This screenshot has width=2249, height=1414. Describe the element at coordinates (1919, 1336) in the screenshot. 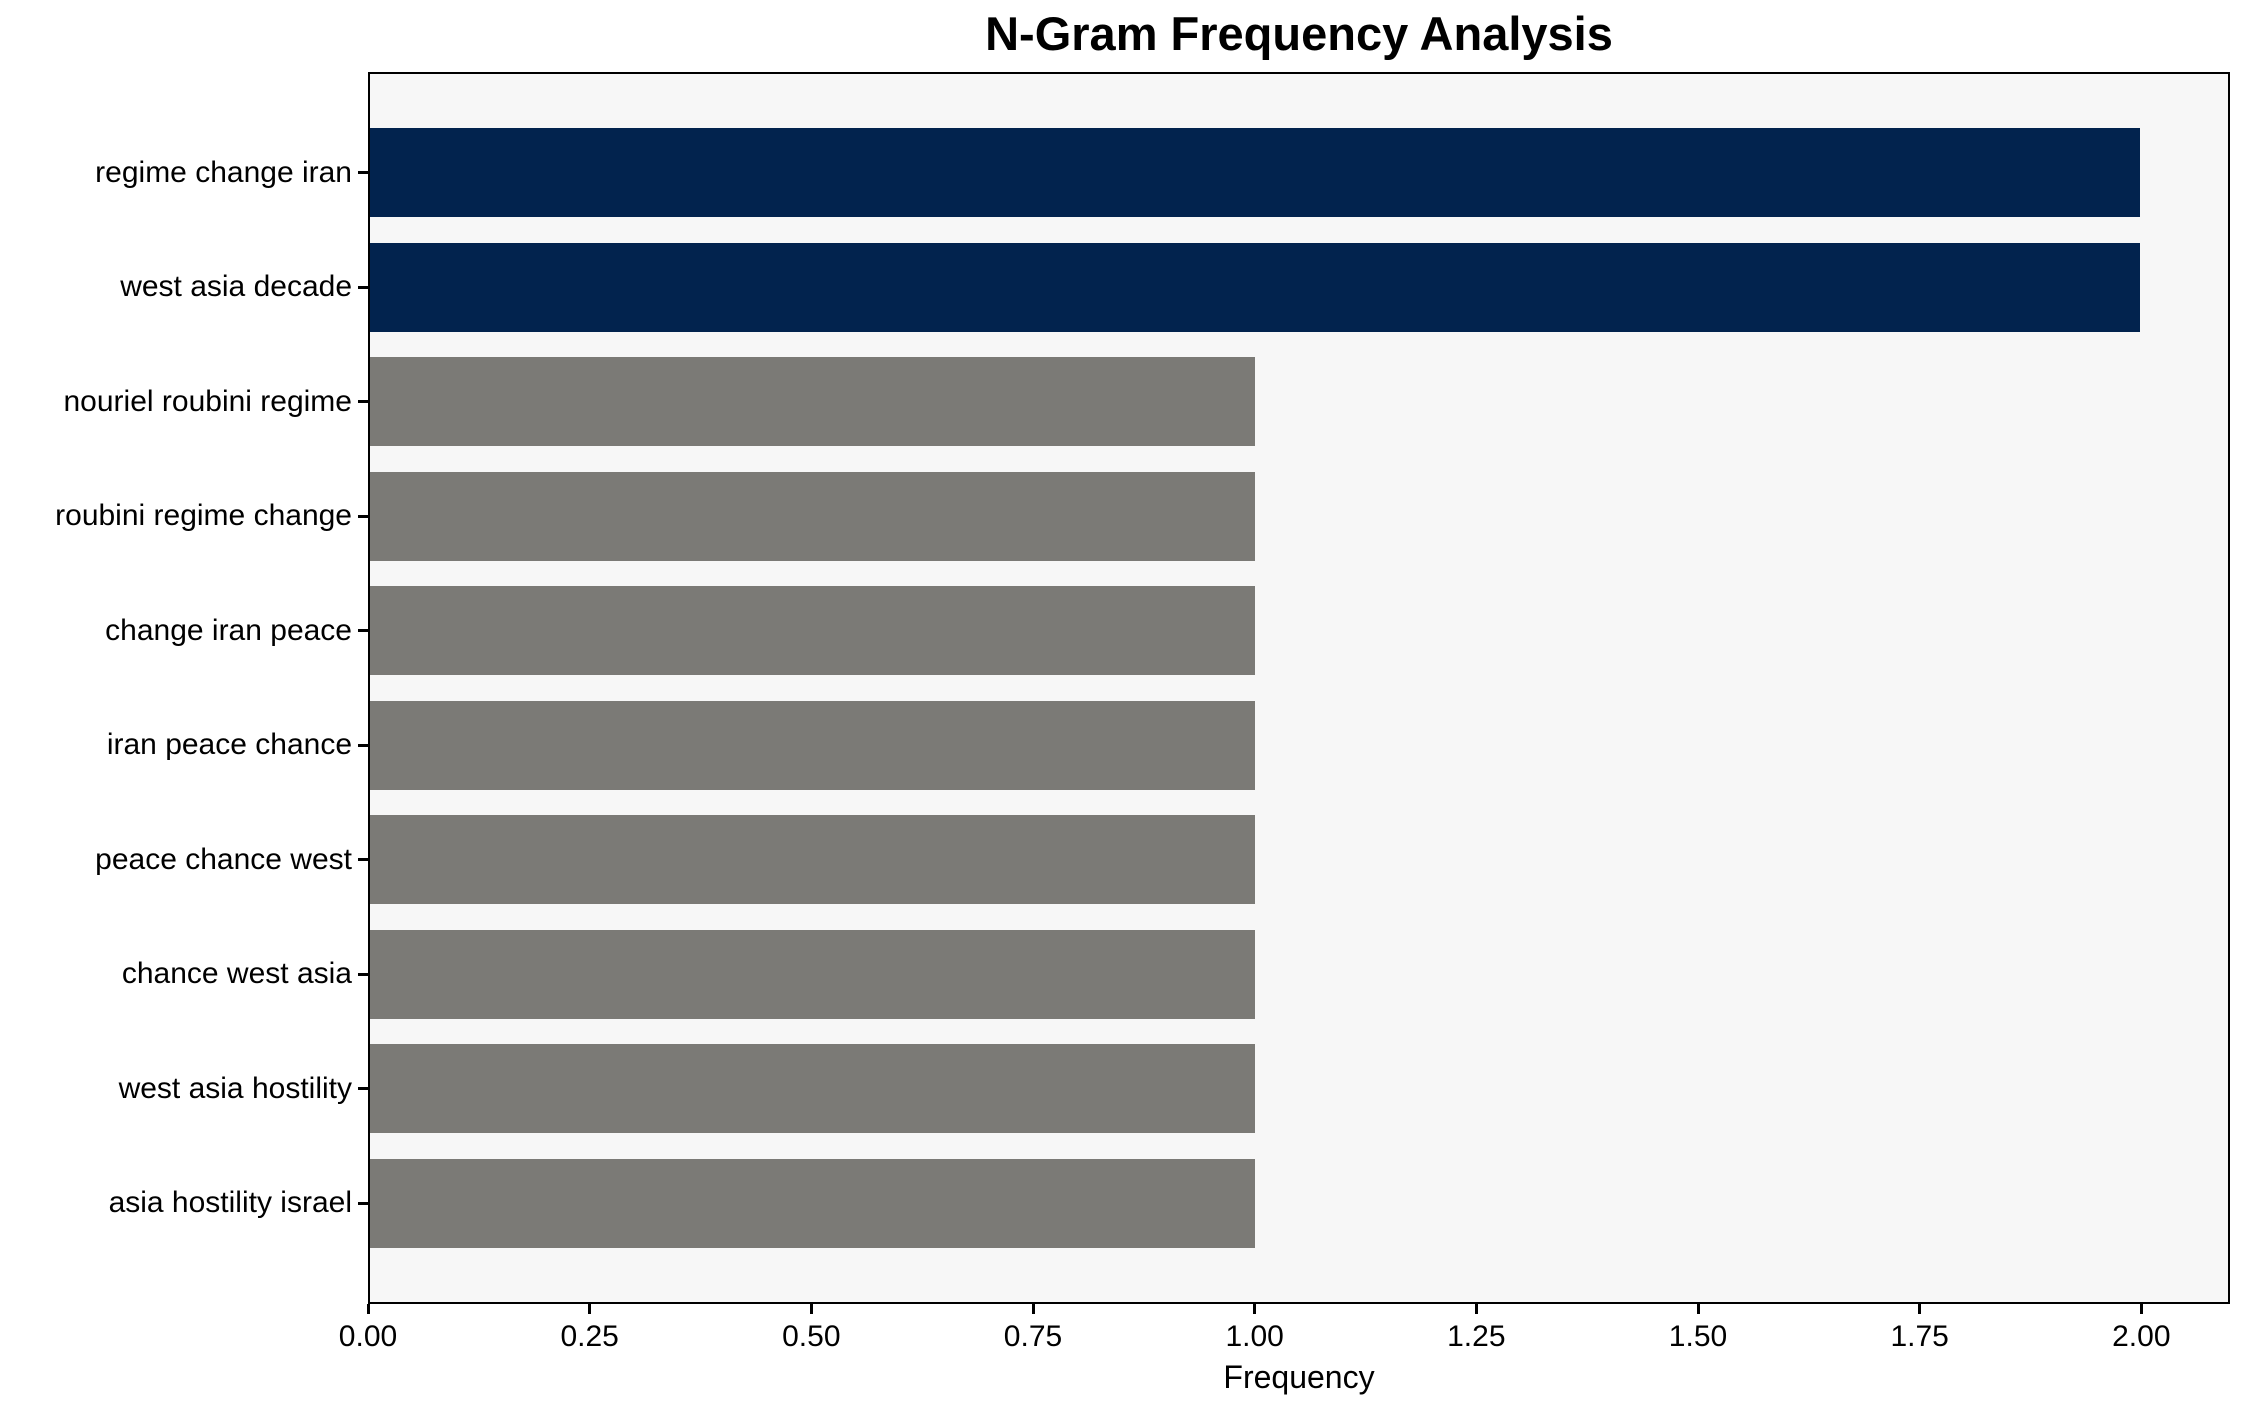

I see `x-tick-label: 1.75` at that location.